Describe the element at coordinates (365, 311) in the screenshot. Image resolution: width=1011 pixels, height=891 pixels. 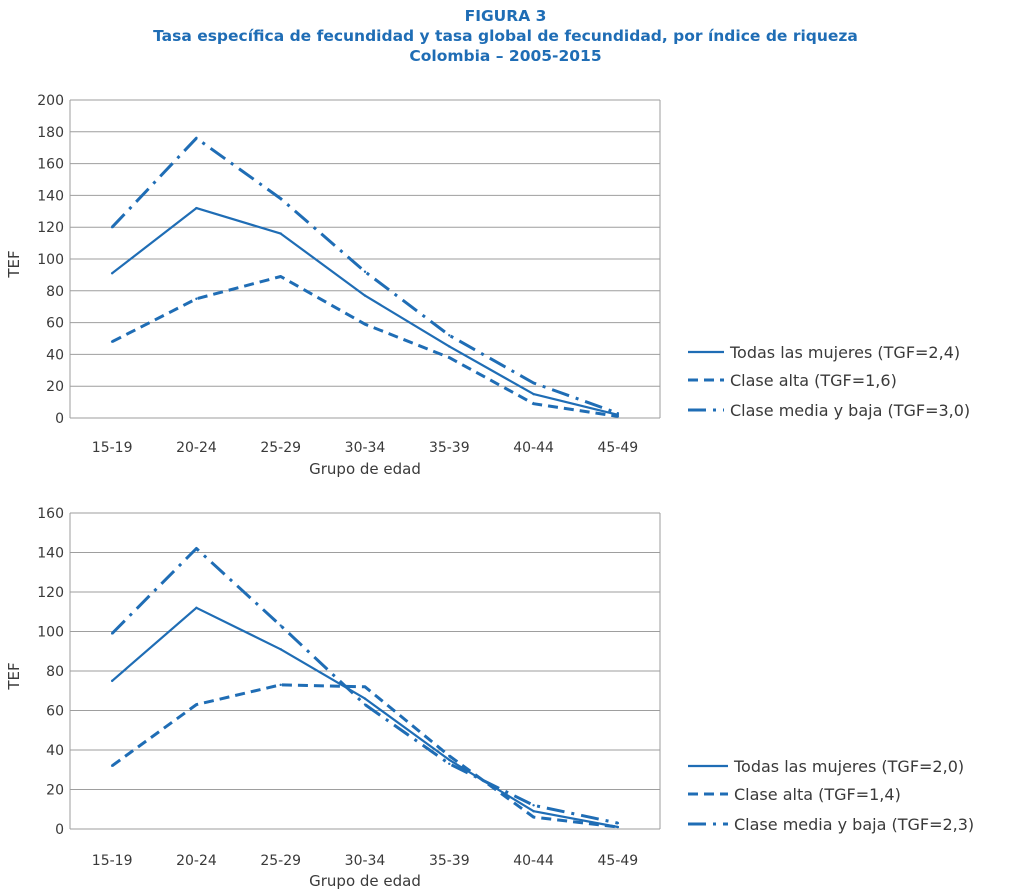
I see `chart1-series-1-line` at that location.